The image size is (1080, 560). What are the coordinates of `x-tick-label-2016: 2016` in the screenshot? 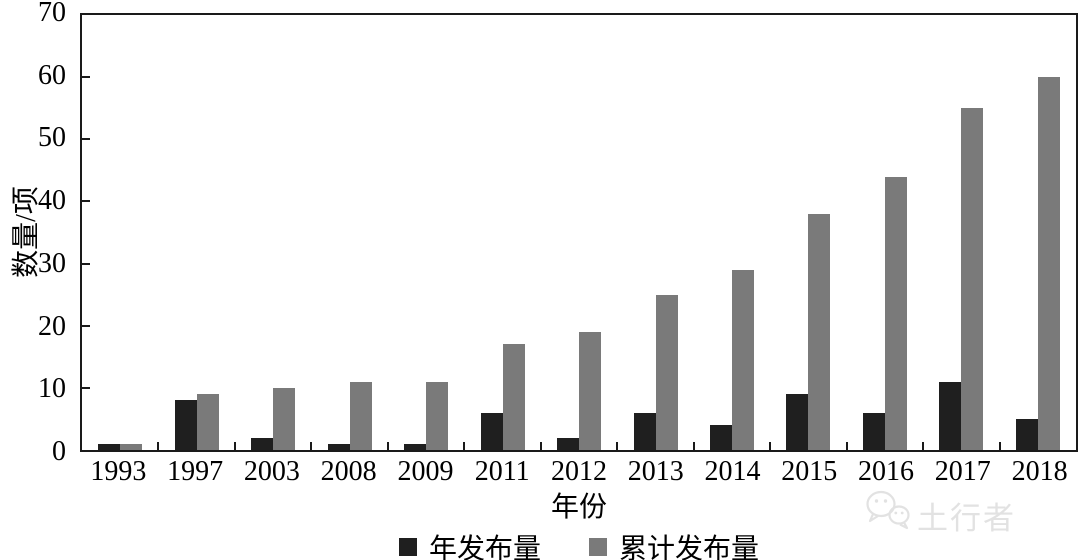 It's located at (886, 471).